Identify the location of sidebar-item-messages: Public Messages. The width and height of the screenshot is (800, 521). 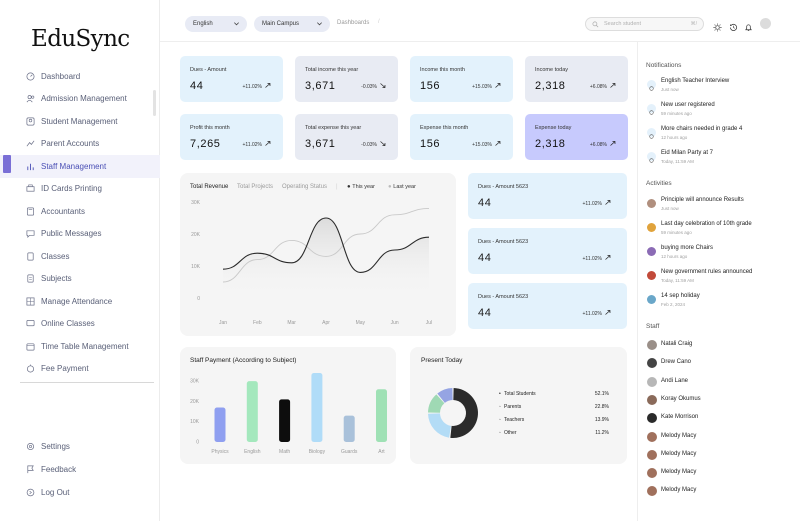
(80, 234).